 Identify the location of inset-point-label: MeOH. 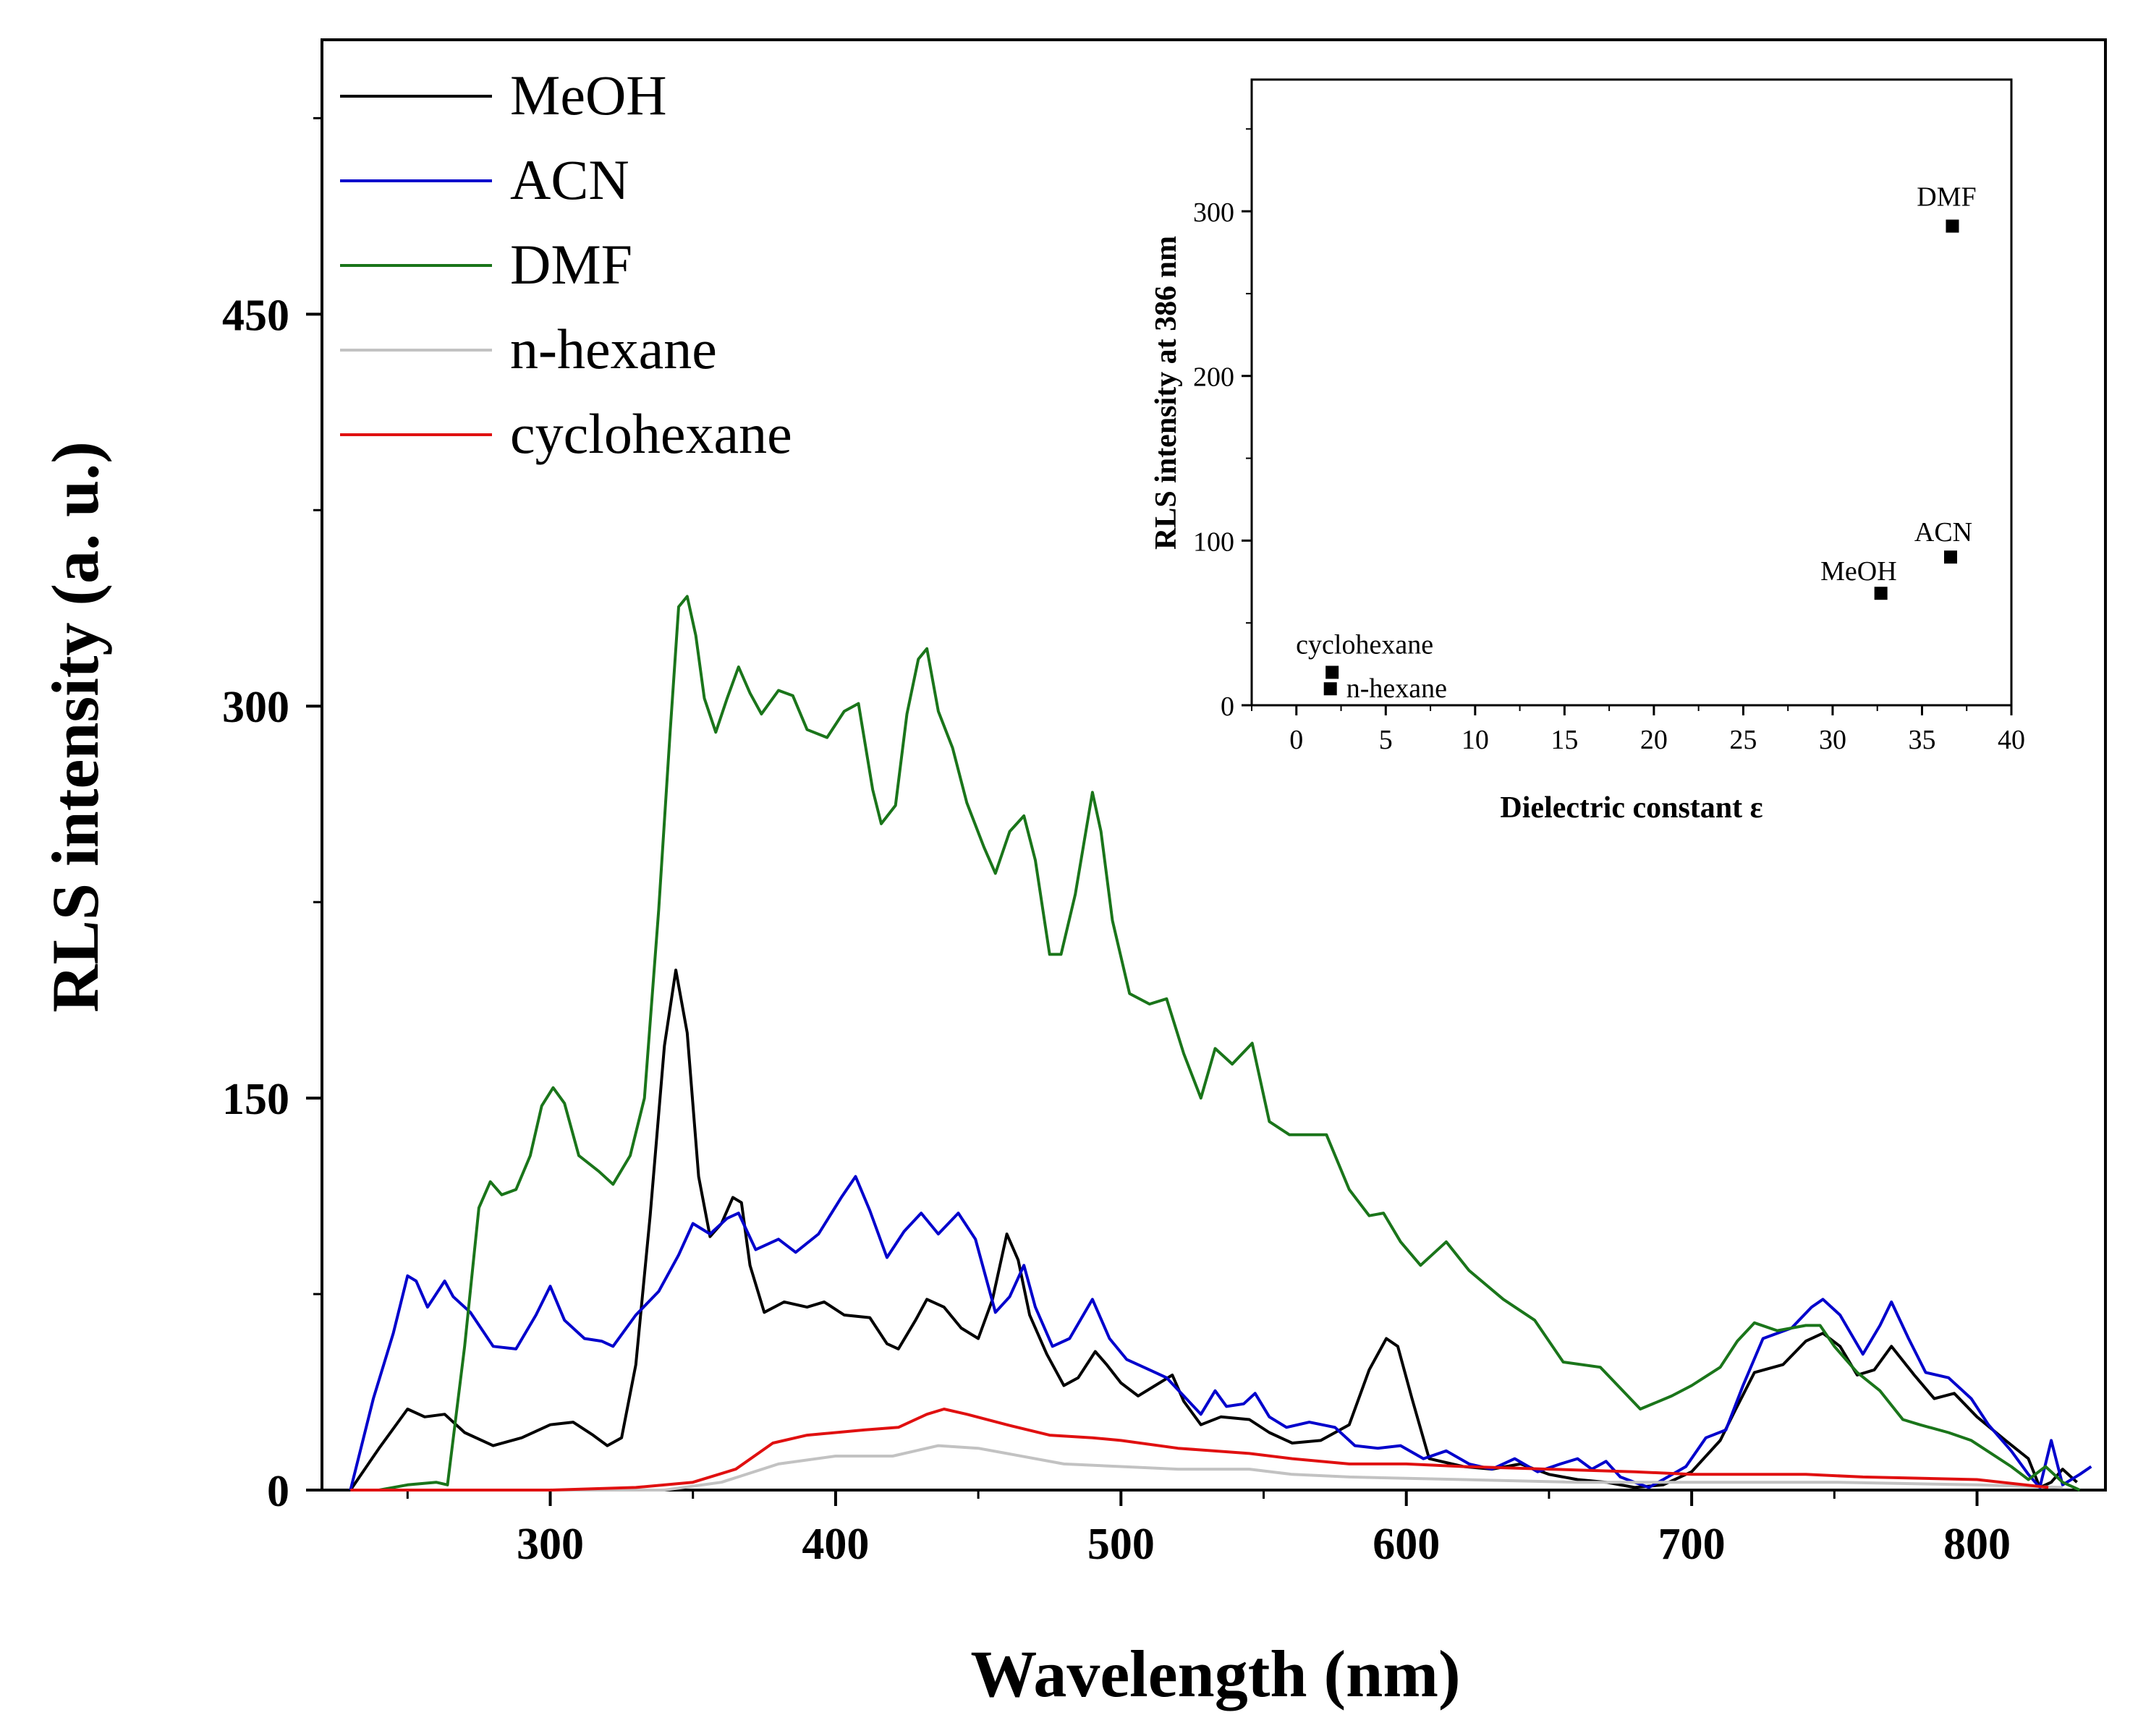
(1858, 571).